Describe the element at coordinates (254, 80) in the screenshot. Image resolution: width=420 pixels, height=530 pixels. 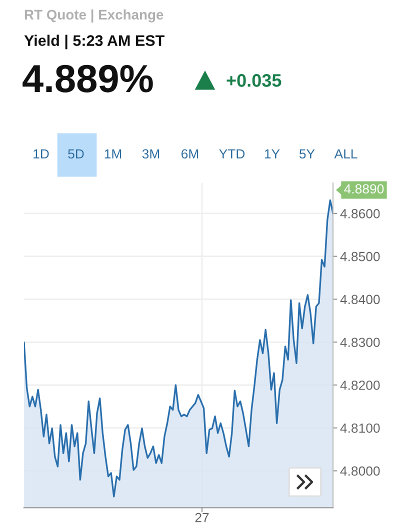
I see `text: +0.035` at that location.